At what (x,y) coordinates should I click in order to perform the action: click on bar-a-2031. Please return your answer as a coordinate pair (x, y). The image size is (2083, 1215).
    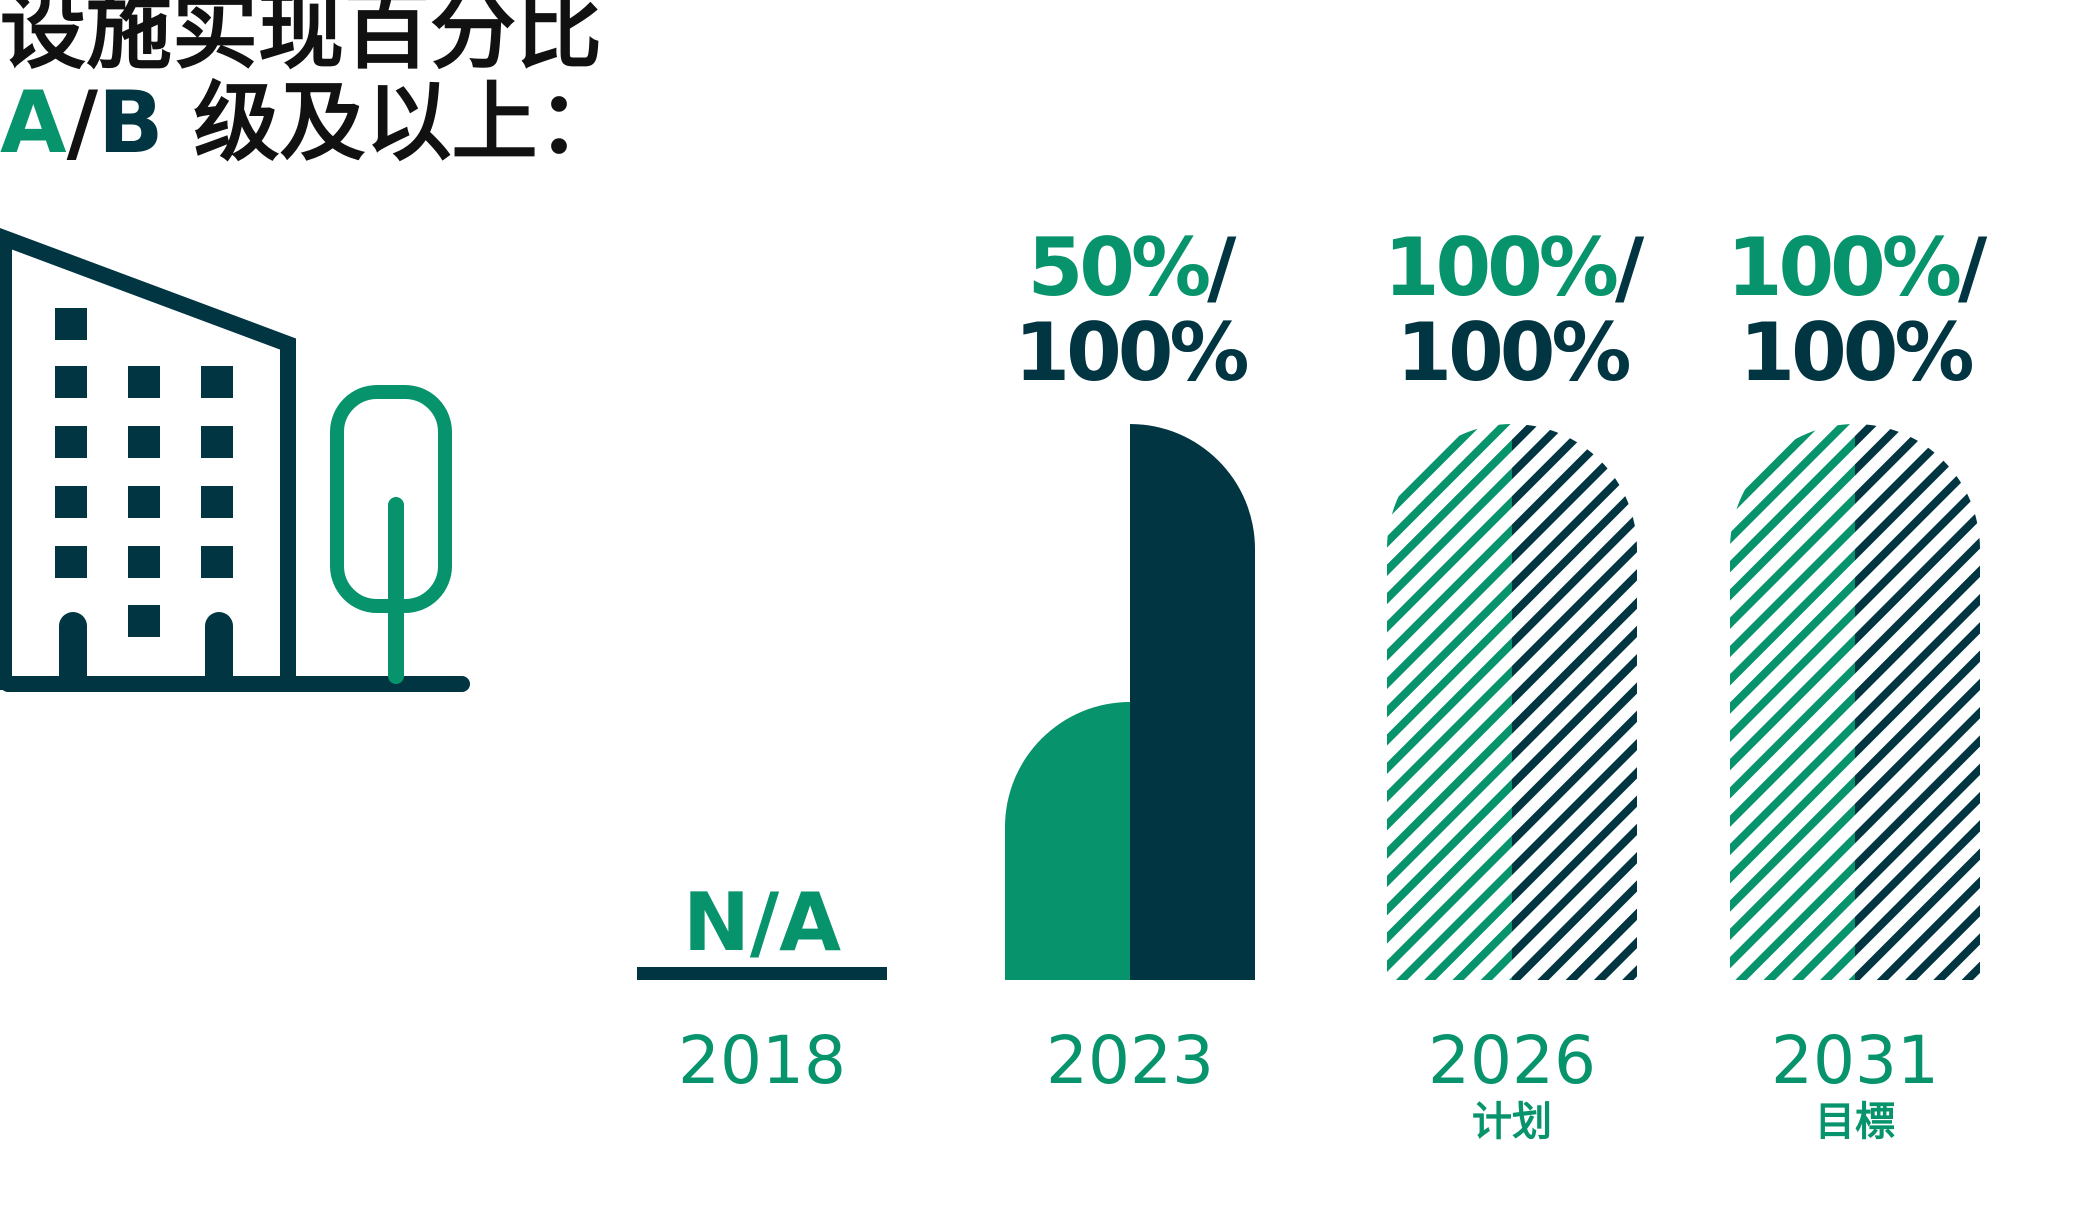
    Looking at the image, I should click on (1792, 702).